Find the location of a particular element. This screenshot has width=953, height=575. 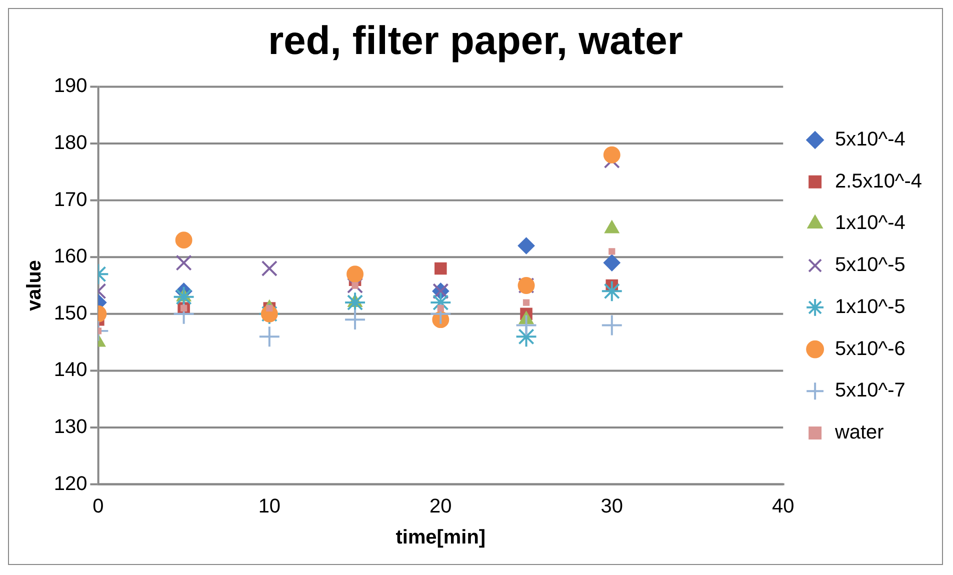

legend-label: 5x10^-4 is located at coordinates (870, 139).